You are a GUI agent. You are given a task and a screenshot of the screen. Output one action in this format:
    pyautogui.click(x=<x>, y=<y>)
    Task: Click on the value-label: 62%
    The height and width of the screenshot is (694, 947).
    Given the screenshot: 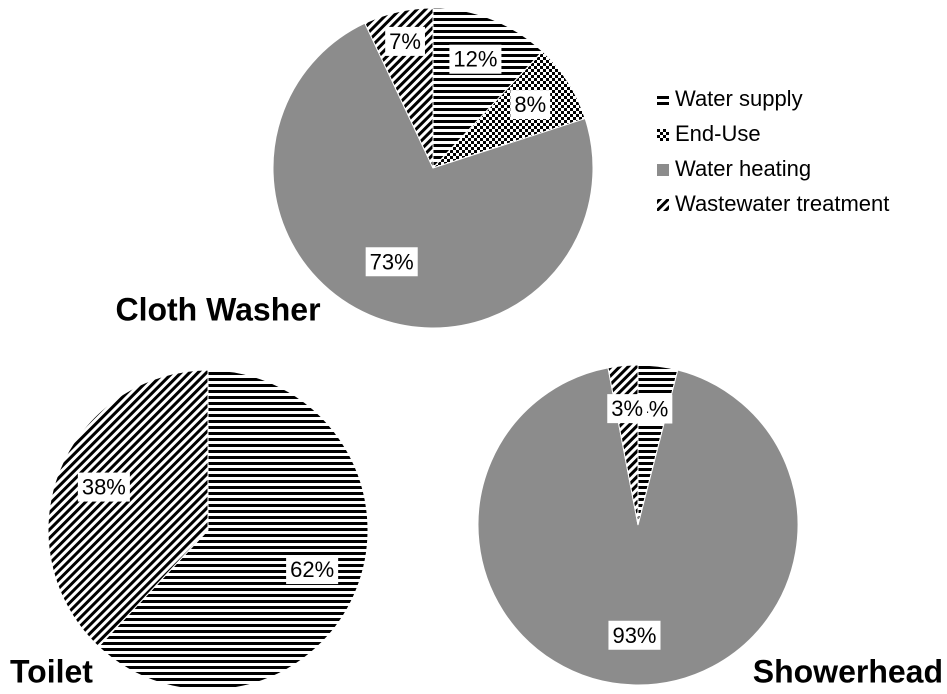 What is the action you would take?
    pyautogui.click(x=312, y=569)
    